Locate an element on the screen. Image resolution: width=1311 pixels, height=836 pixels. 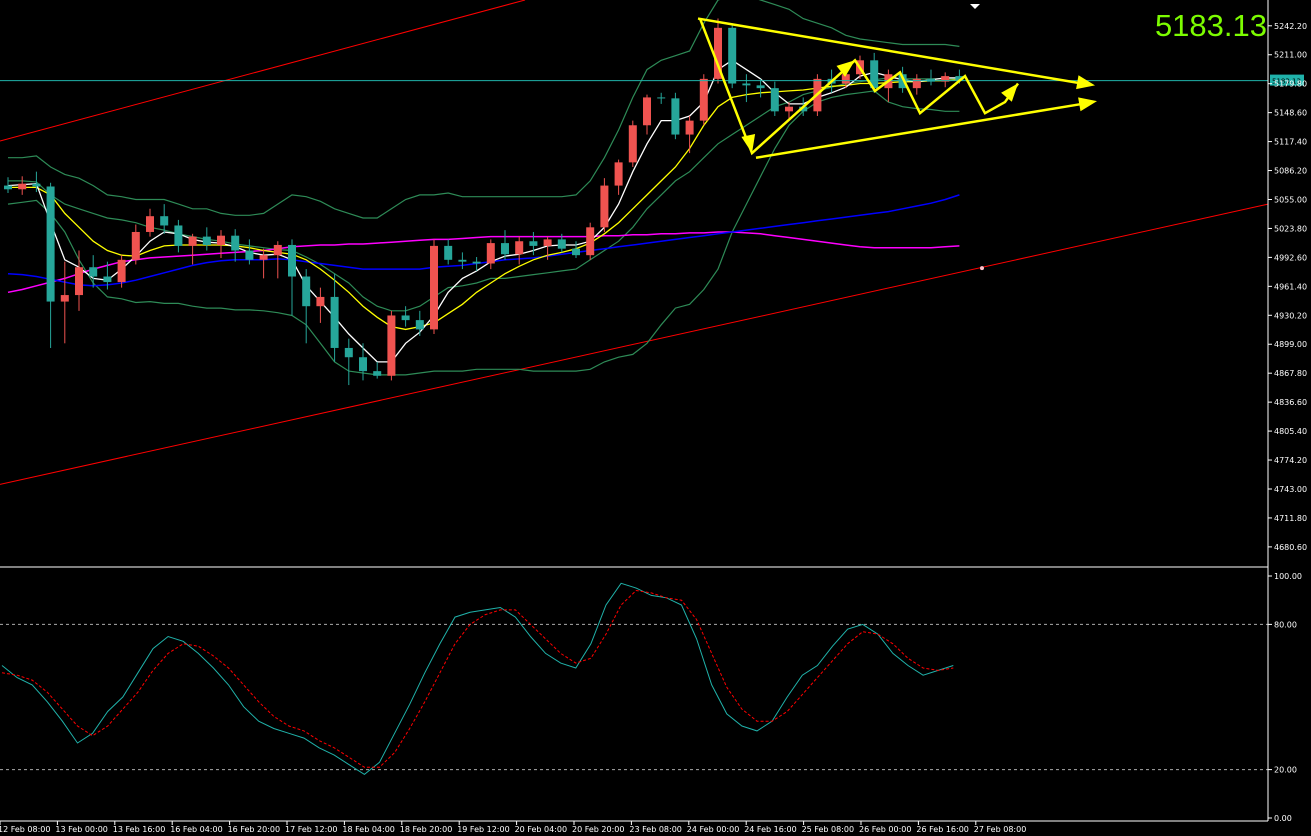
x-tick-label: 18 Feb 20:00 is located at coordinates (426, 829).